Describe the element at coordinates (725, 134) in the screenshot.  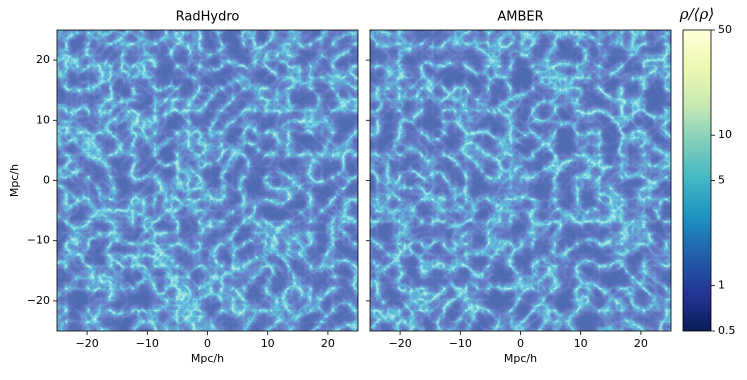
I see `colorbar-tick-label: 10` at that location.